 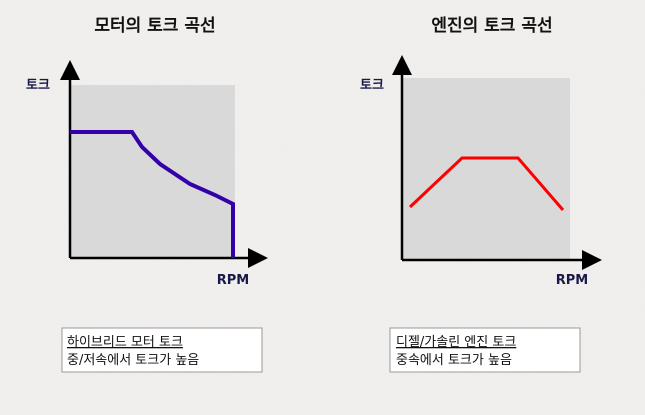 What do you see at coordinates (154, 26) in the screenshot?
I see `panel-title: 모터의 토크 곡선` at bounding box center [154, 26].